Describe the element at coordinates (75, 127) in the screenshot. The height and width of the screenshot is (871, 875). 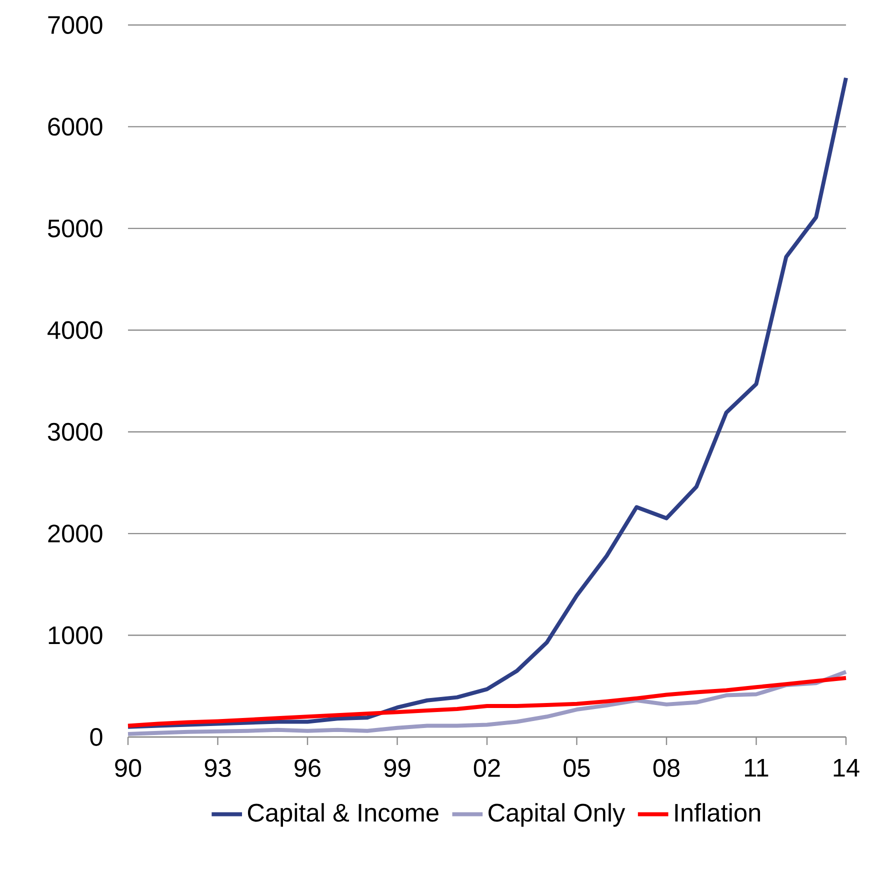
I see `y-tick-label: 6000` at that location.